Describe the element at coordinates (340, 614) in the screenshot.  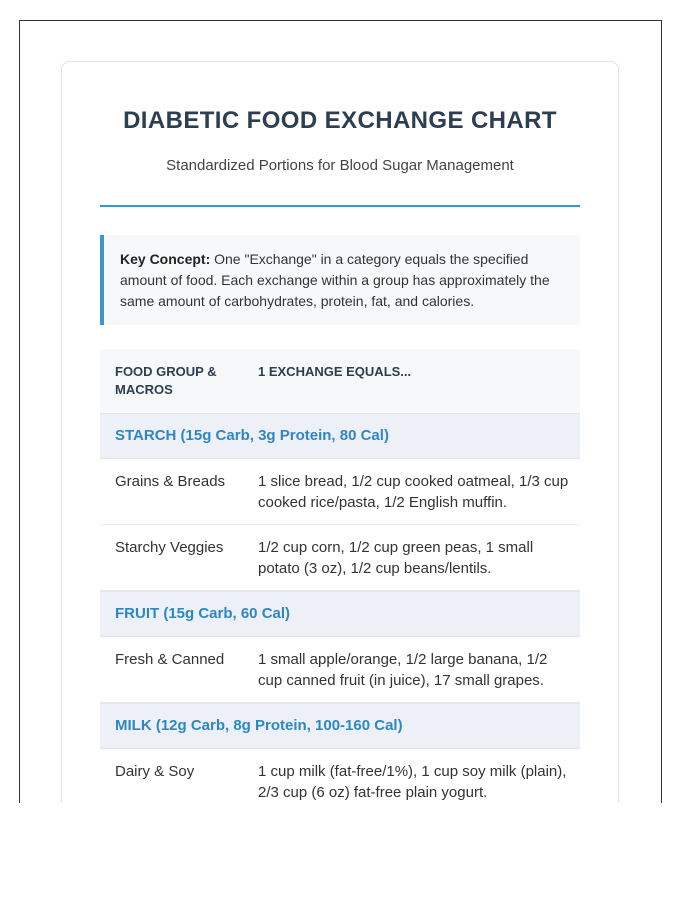
I see `section-header-fruit: FRUIT (15g Carb, 60 Cal)` at that location.